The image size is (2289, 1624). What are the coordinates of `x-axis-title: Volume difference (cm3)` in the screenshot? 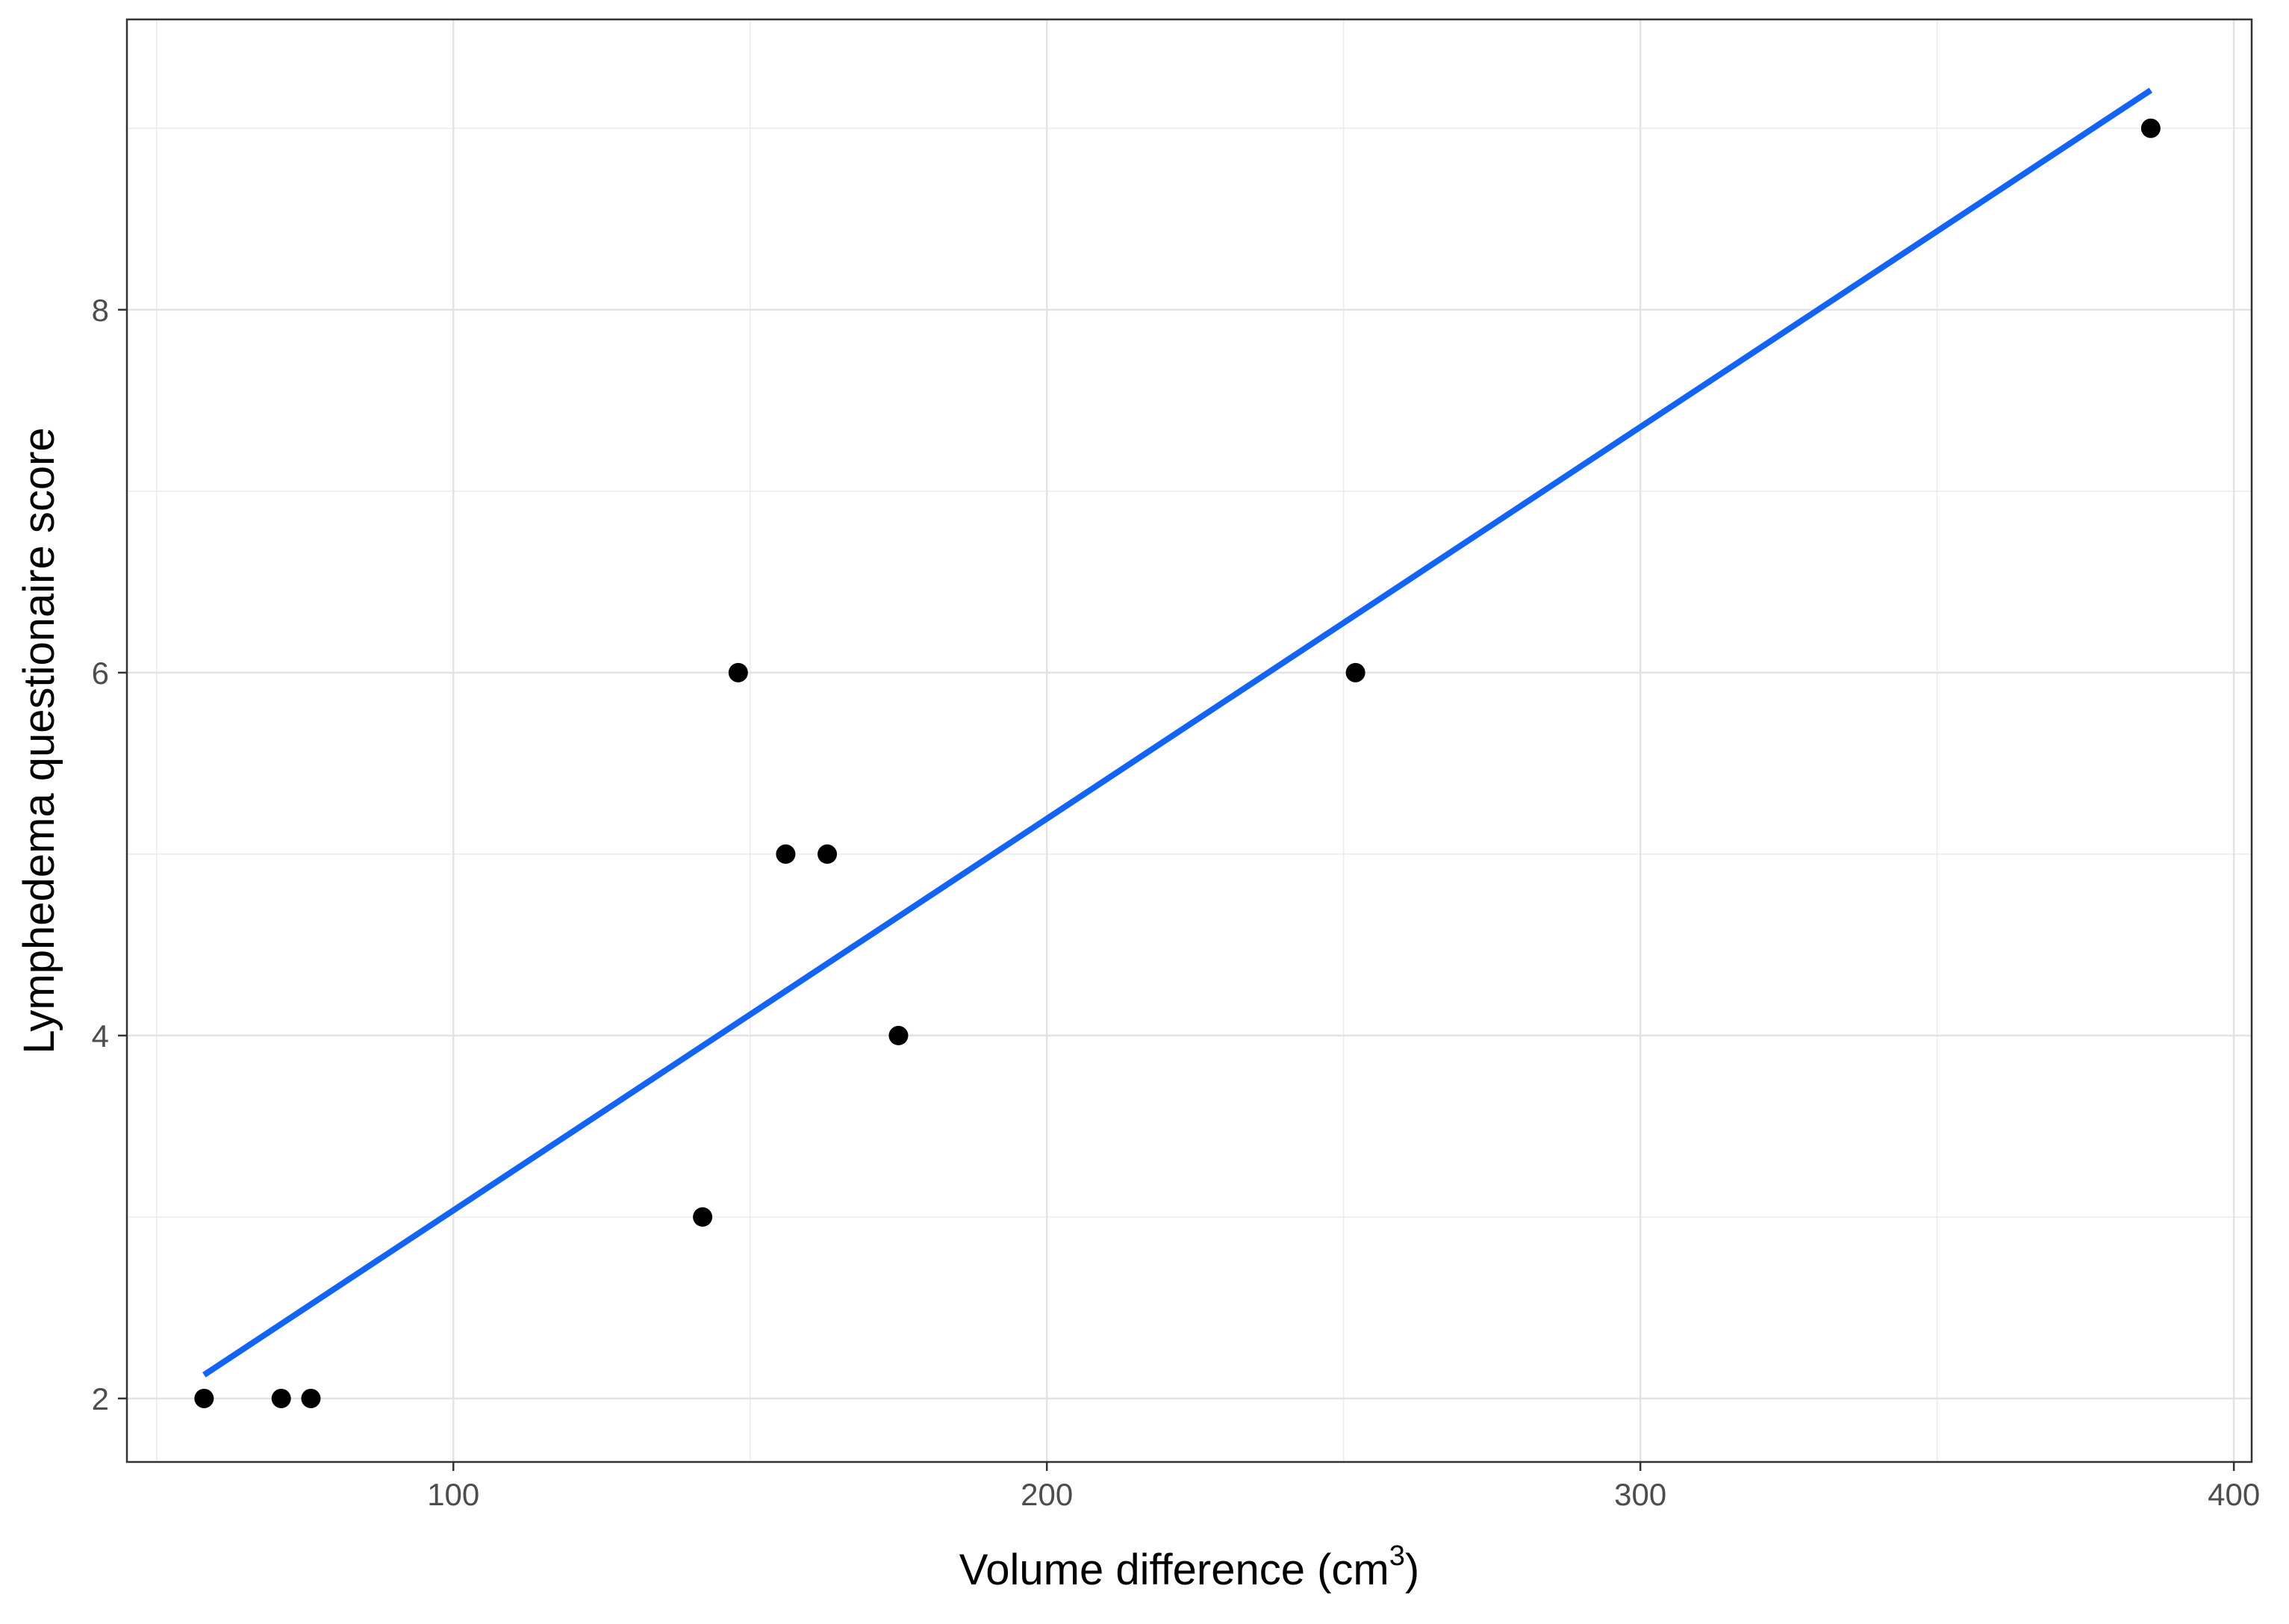 It's located at (1189, 1567).